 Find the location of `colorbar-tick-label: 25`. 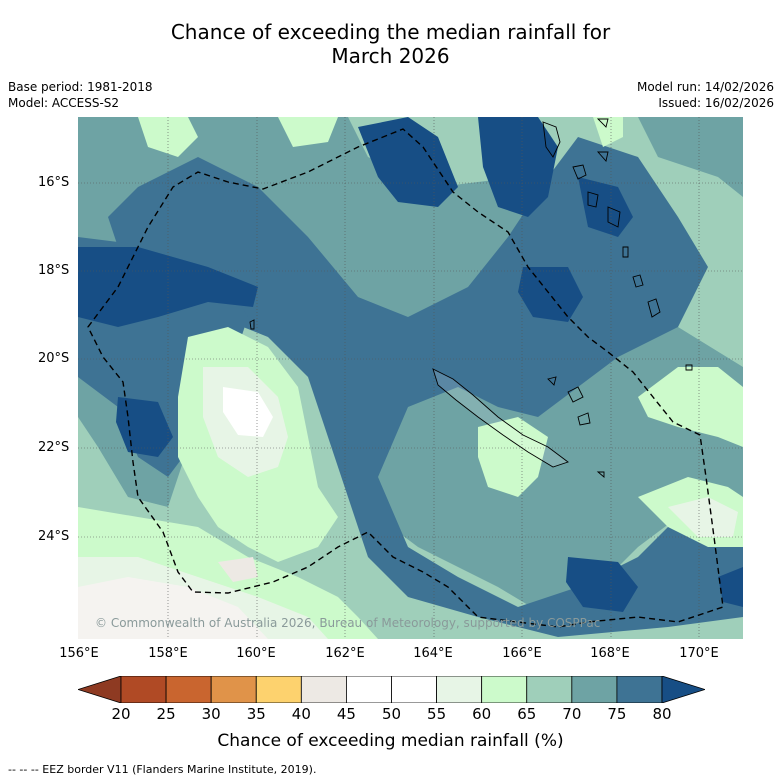

colorbar-tick-label: 25 is located at coordinates (166, 714).